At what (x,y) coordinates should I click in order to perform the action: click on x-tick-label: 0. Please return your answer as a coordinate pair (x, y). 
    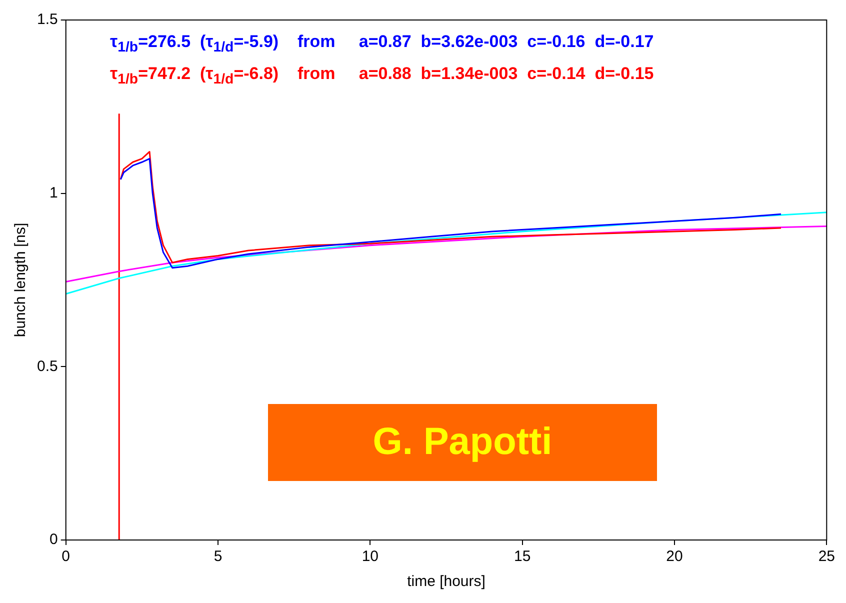
    Looking at the image, I should click on (66, 557).